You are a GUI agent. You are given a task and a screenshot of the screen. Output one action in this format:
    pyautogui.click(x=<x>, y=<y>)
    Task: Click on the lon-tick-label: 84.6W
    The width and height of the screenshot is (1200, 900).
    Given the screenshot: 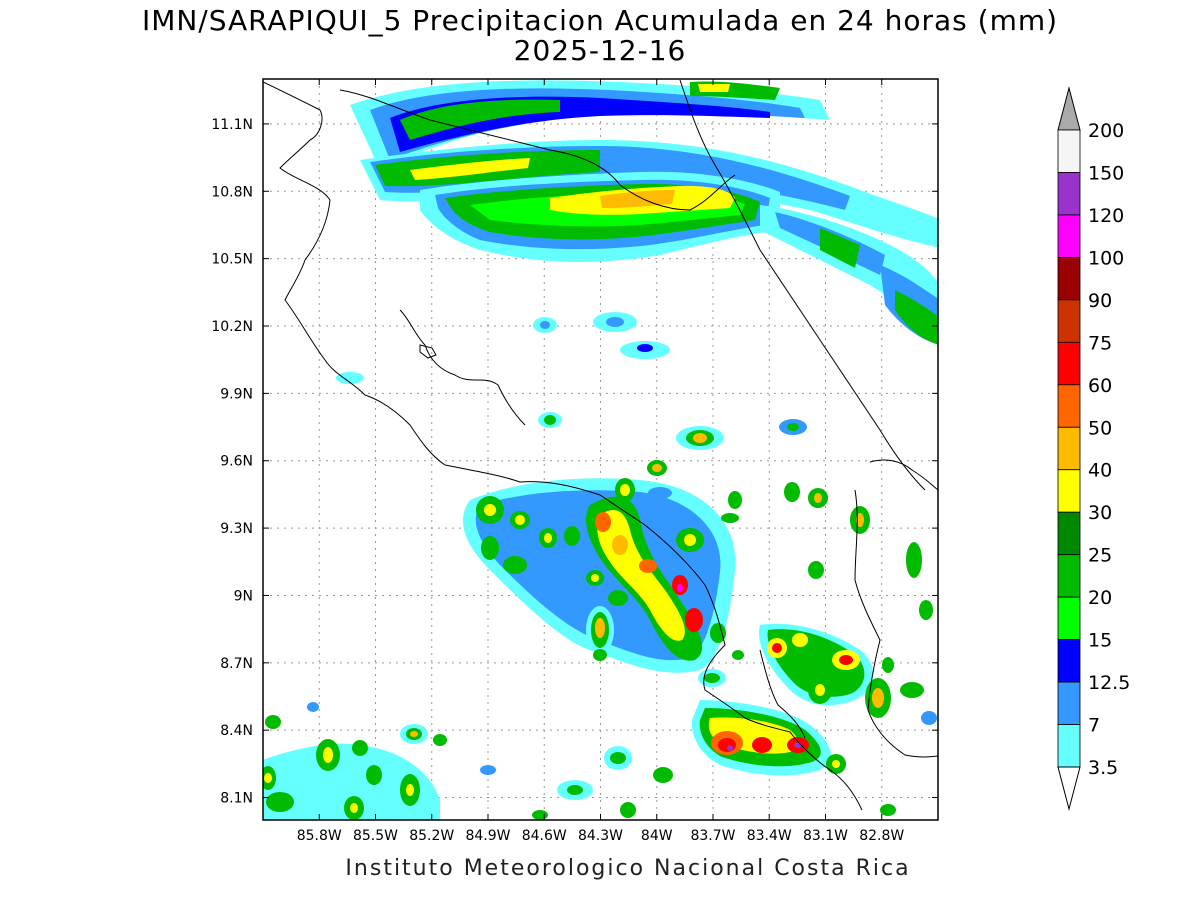 What is the action you would take?
    pyautogui.click(x=544, y=836)
    